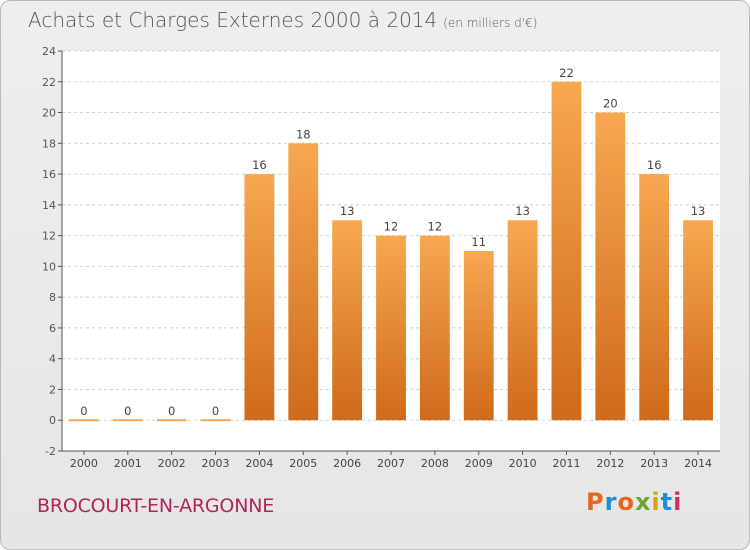  Describe the element at coordinates (84, 463) in the screenshot. I see `x-tick-label: 2000` at that location.